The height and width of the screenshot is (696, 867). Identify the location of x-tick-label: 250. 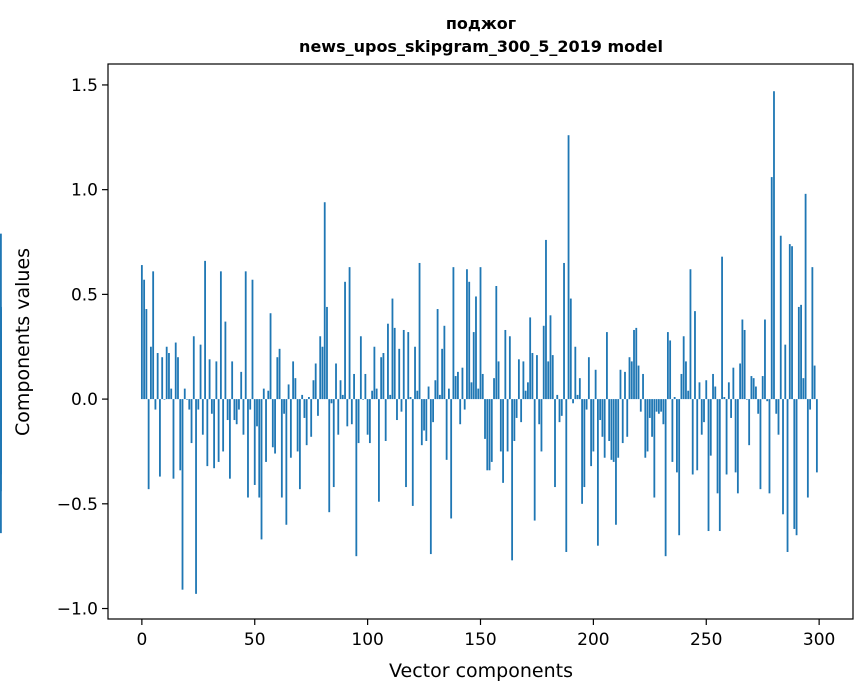
(706, 640).